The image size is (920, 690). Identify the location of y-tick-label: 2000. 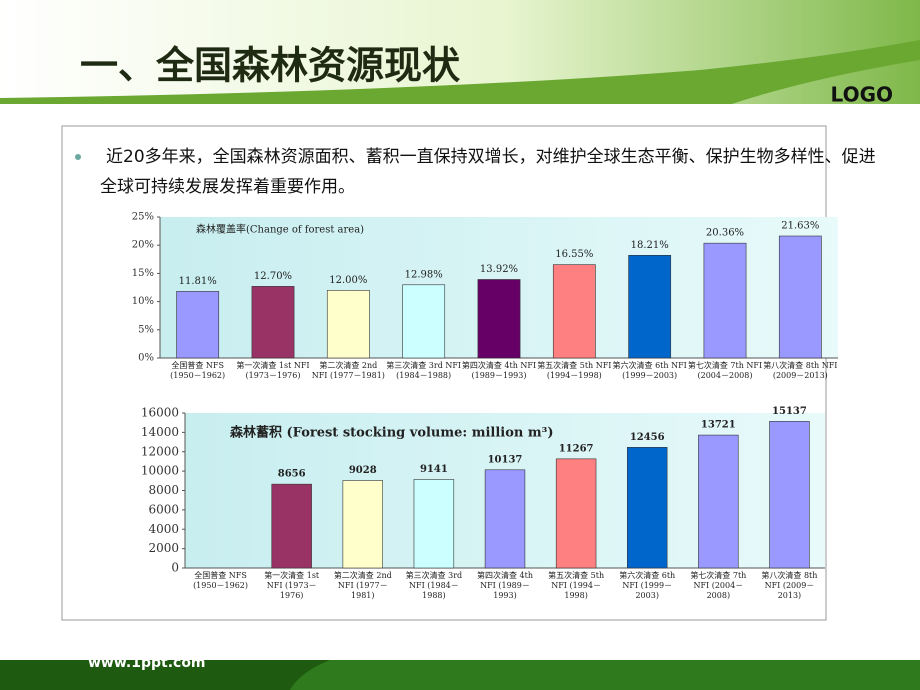
(163, 548).